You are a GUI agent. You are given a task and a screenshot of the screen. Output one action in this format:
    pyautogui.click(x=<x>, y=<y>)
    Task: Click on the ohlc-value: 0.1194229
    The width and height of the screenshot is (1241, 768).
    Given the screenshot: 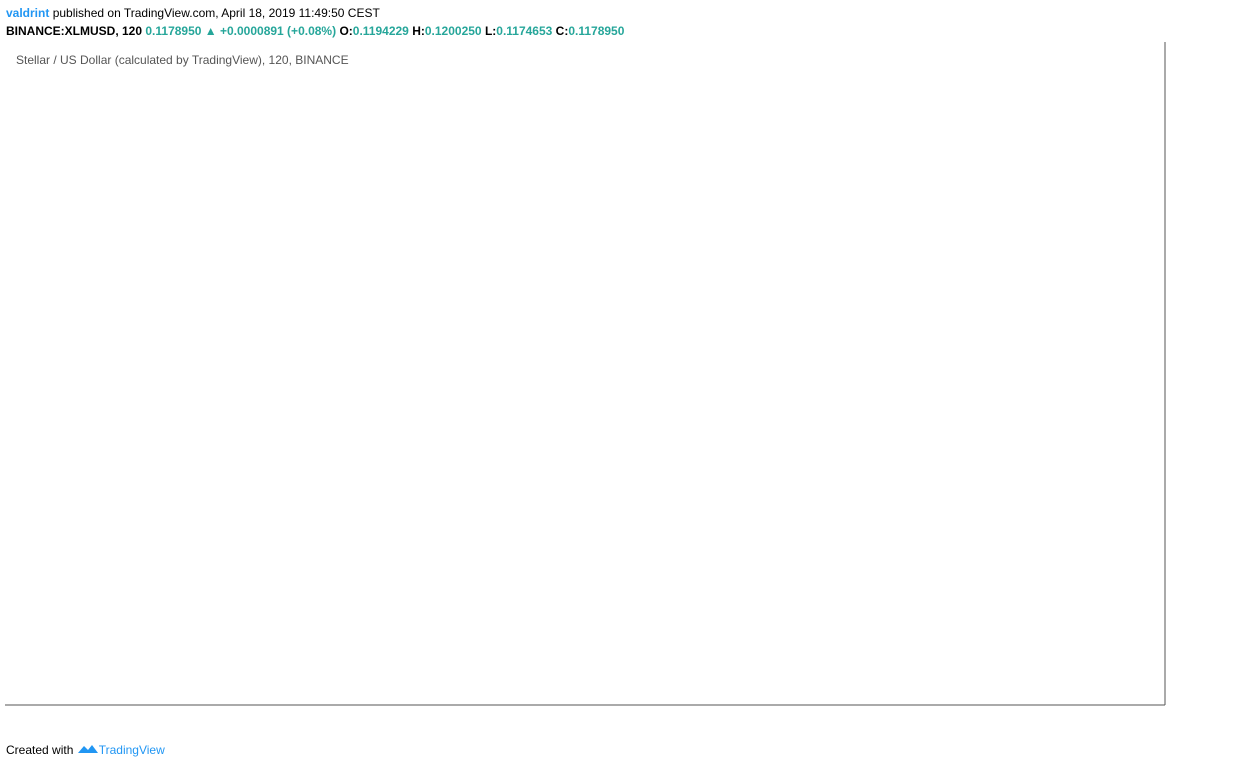 What is the action you would take?
    pyautogui.click(x=380, y=31)
    